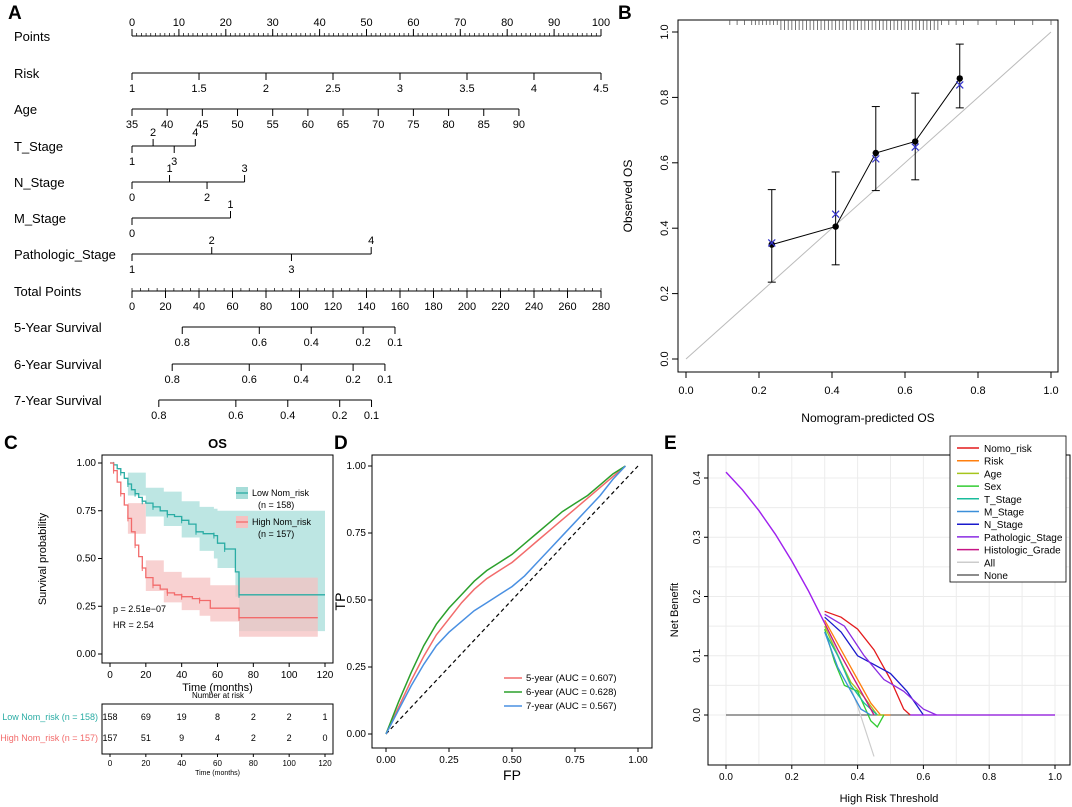 The image size is (1072, 807). Describe the element at coordinates (158, 416) in the screenshot. I see `nomogram-tick-label: 0.8` at that location.